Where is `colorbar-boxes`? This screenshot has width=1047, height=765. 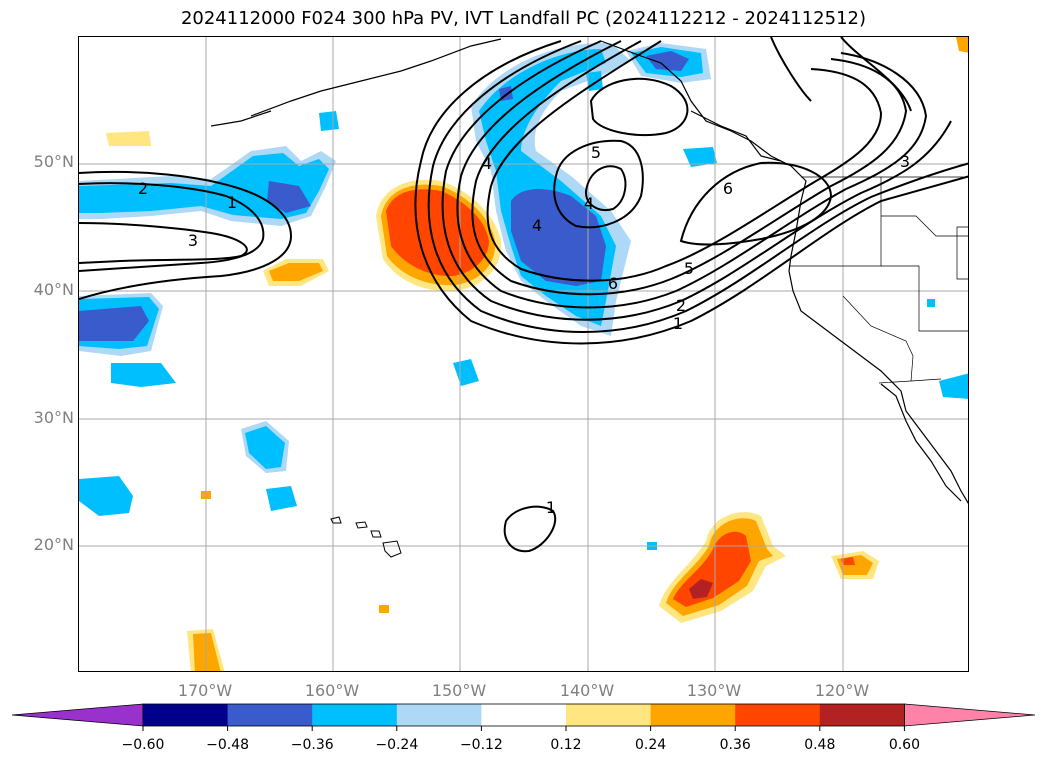
colorbar-boxes is located at coordinates (523, 715).